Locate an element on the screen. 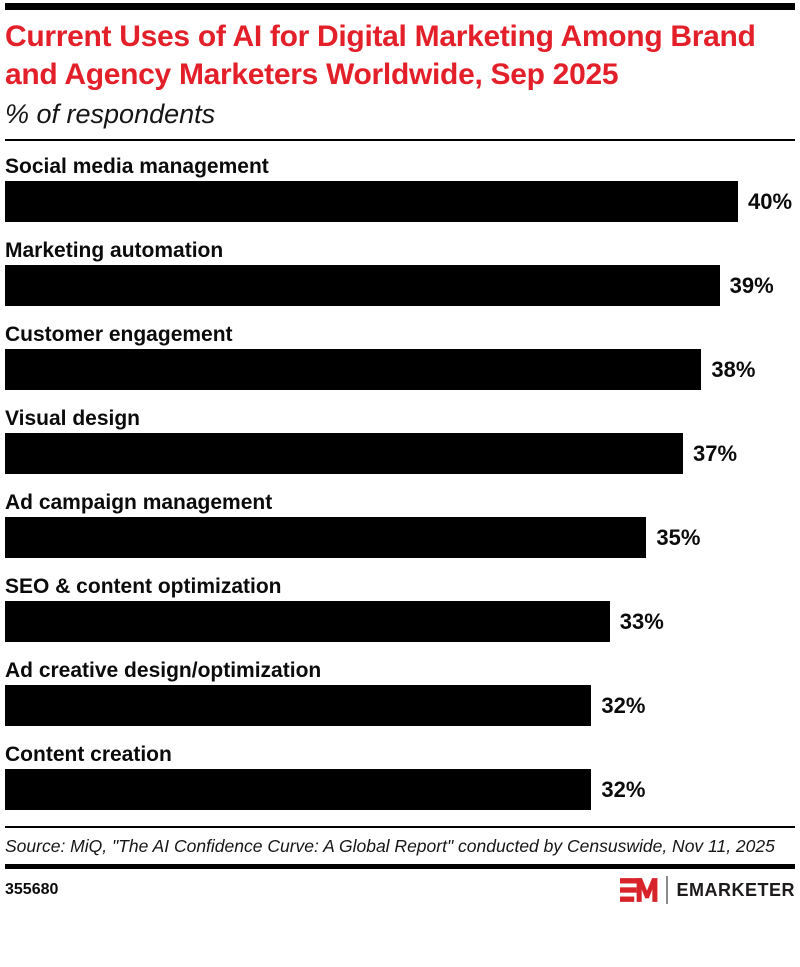 The image size is (800, 967). bar-category-label: Visual design is located at coordinates (72, 418).